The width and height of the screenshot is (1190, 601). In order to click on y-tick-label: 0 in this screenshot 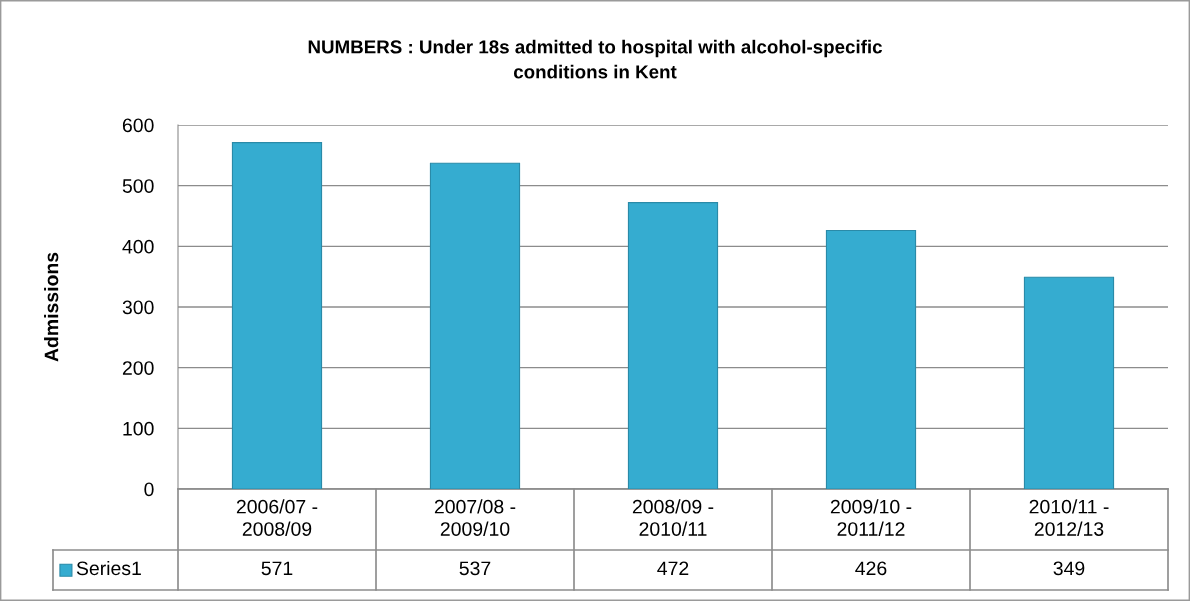, I will do `click(149, 489)`.